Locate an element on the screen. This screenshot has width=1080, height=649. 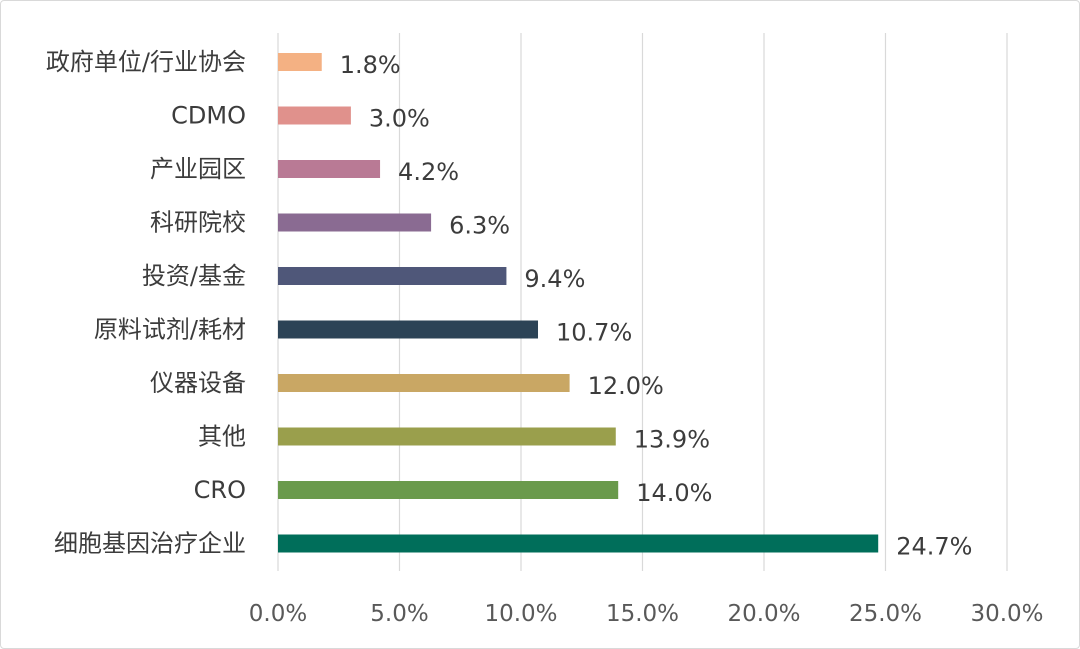
x-tick-label: 10.0% is located at coordinates (520, 614).